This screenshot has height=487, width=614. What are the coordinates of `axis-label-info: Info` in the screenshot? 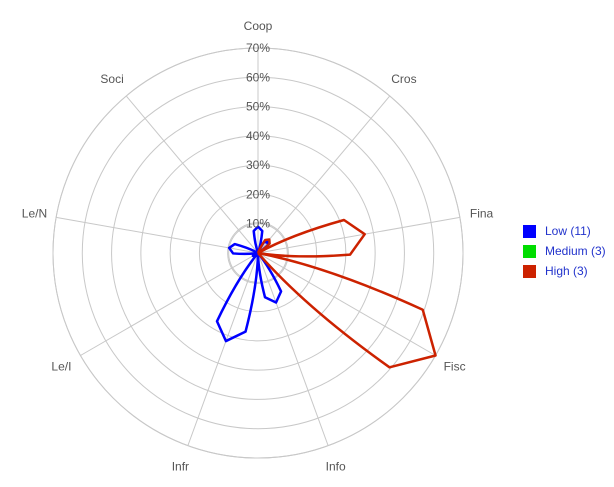 It's located at (336, 466).